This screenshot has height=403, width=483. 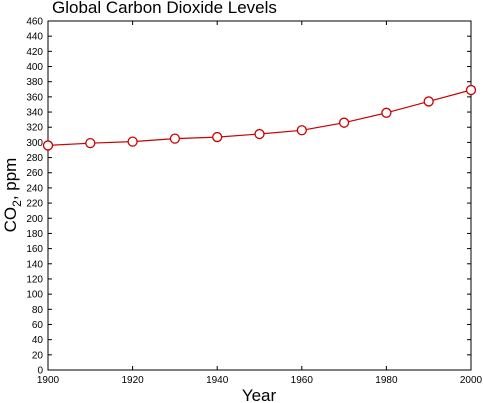 I want to click on y-tick-label: 240, so click(x=34, y=188).